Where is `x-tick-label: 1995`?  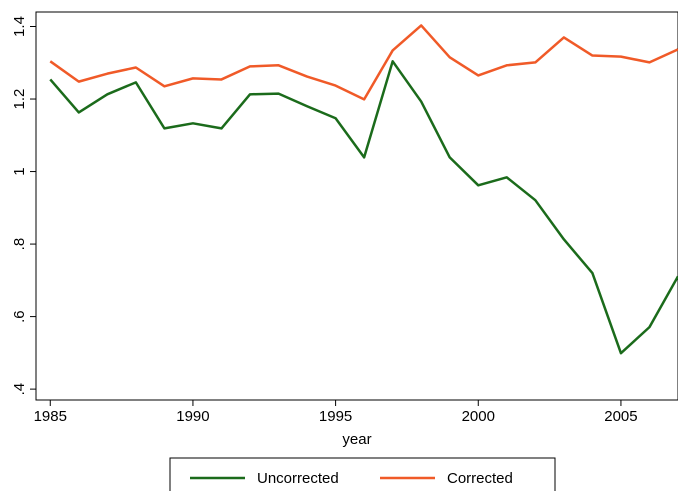
x-tick-label: 1995 is located at coordinates (335, 416).